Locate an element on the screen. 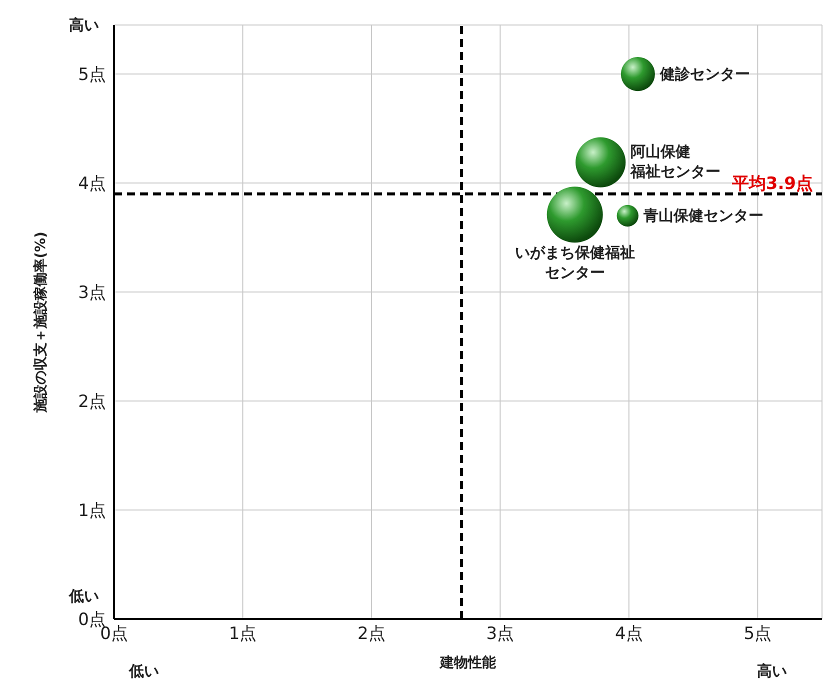  x-tick-label: 1点 is located at coordinates (242, 634).